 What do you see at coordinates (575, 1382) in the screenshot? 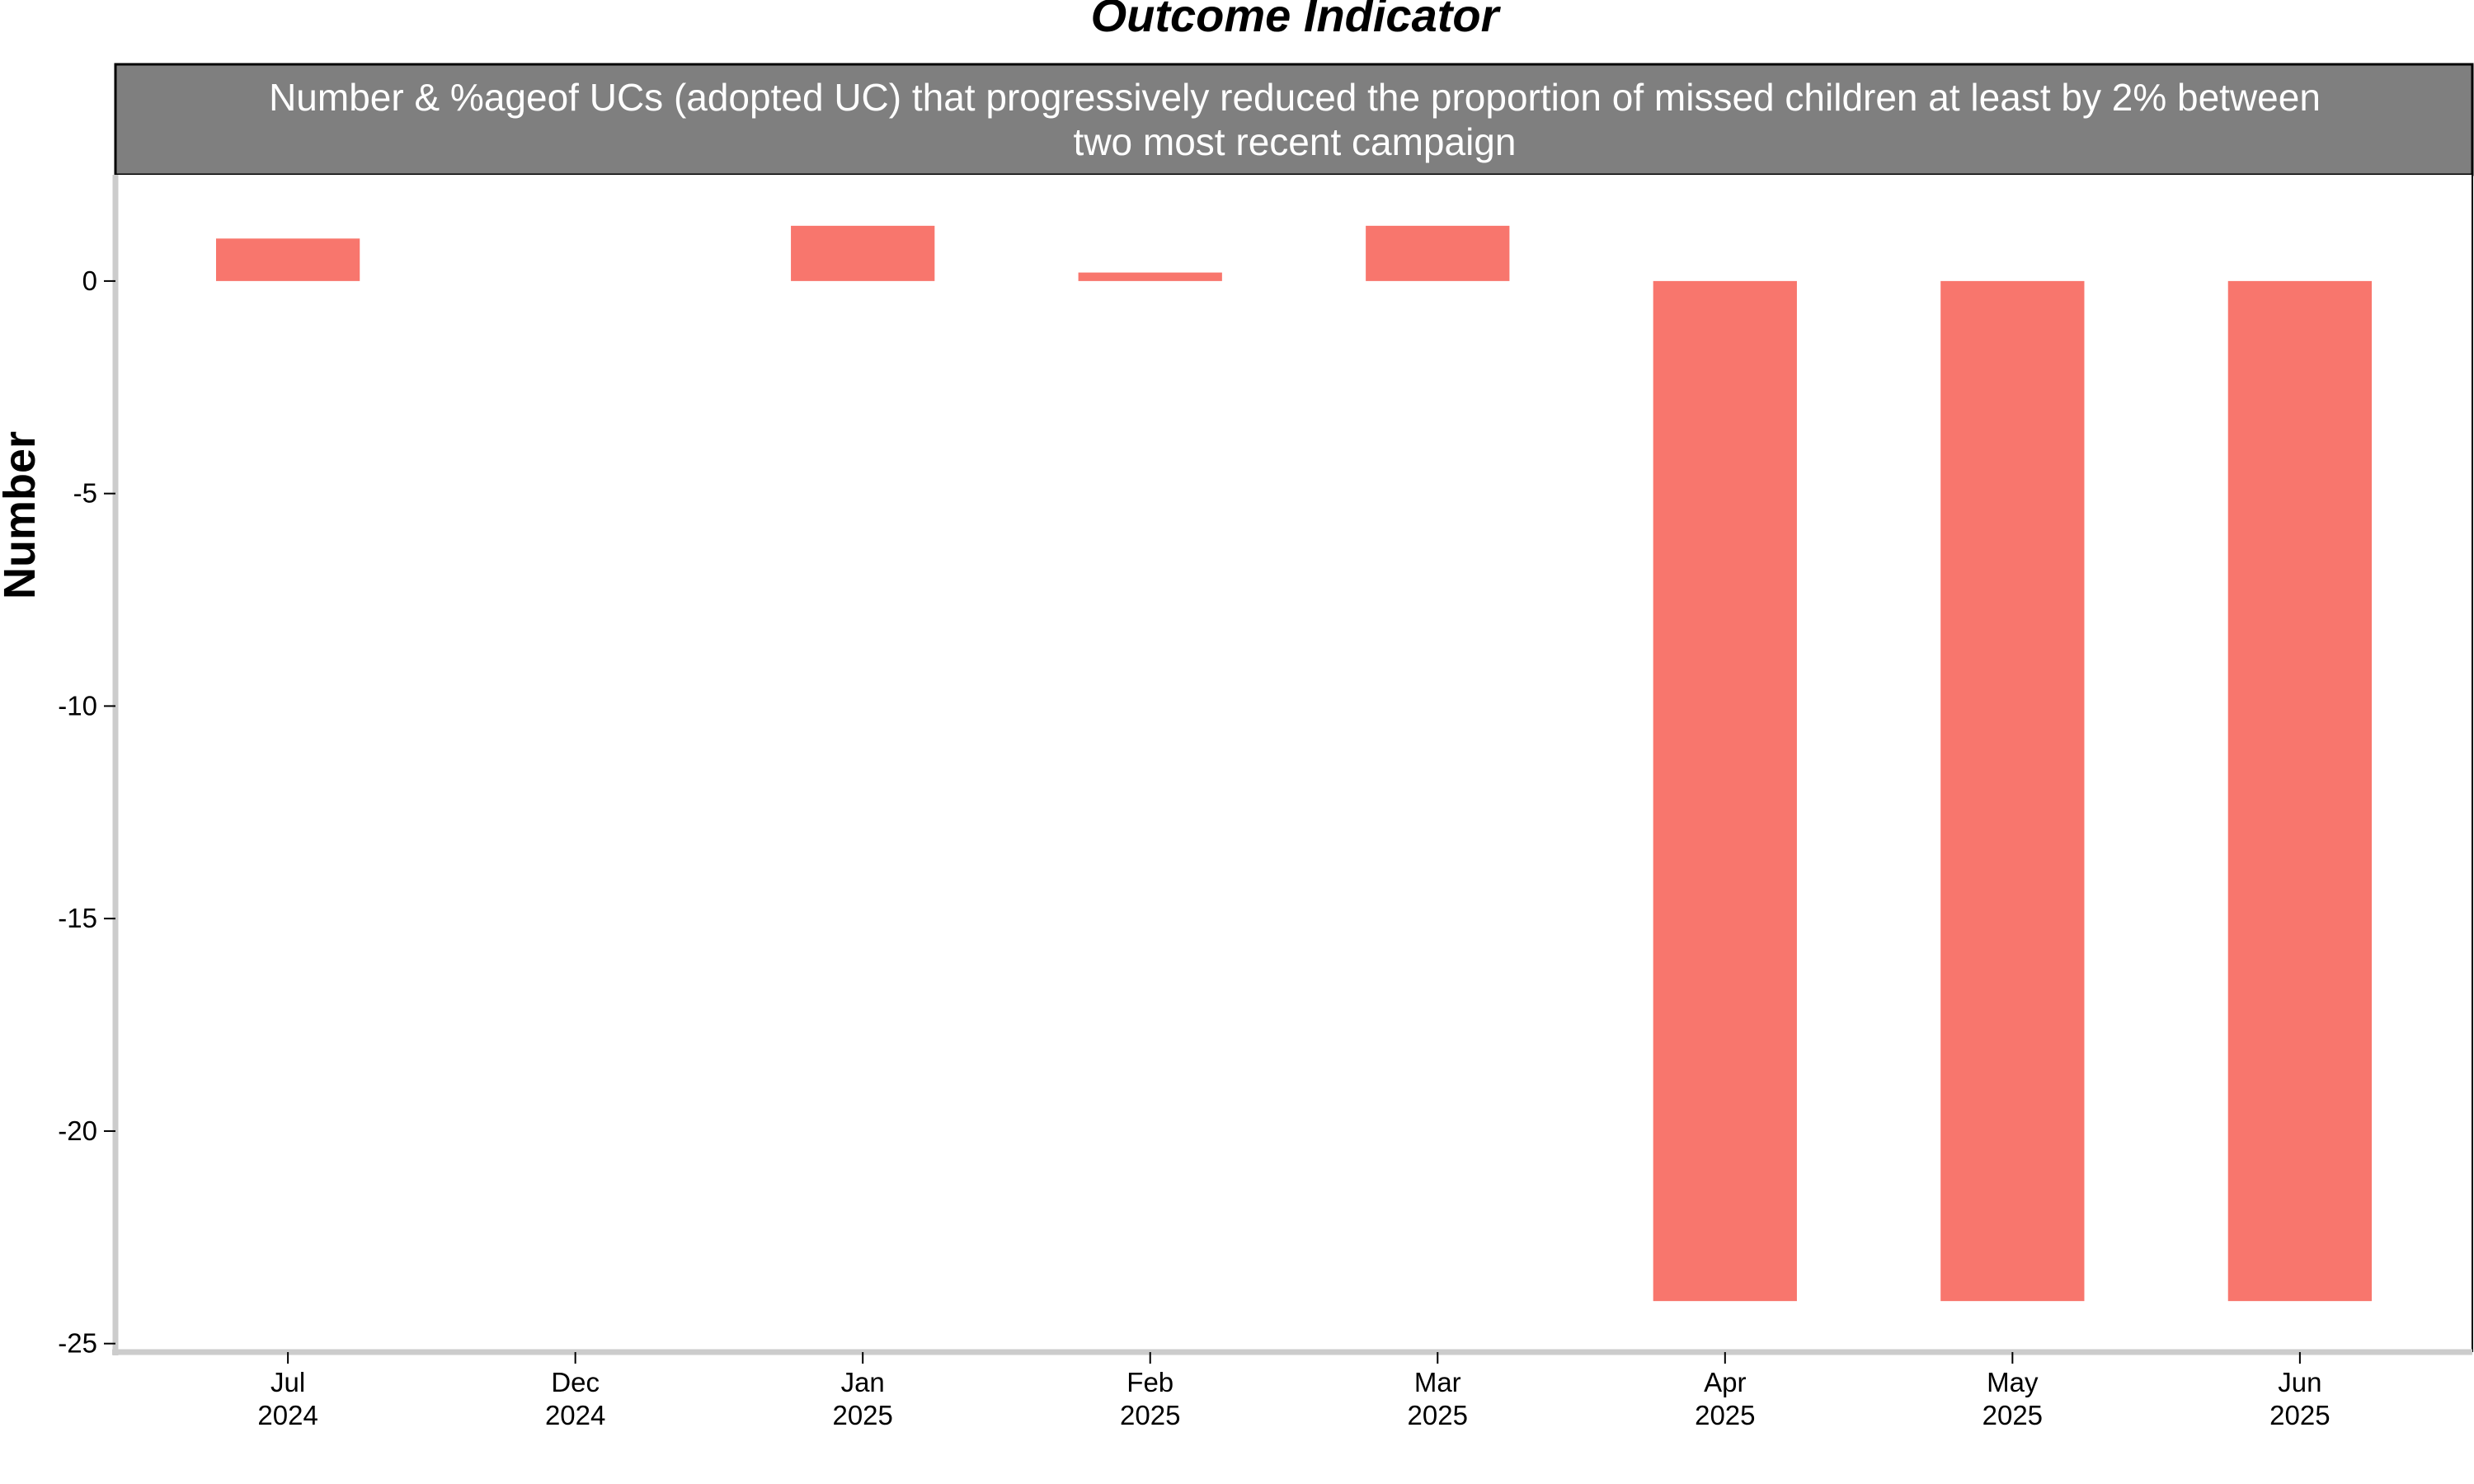
I see `x-tick-label-month: Dec` at bounding box center [575, 1382].